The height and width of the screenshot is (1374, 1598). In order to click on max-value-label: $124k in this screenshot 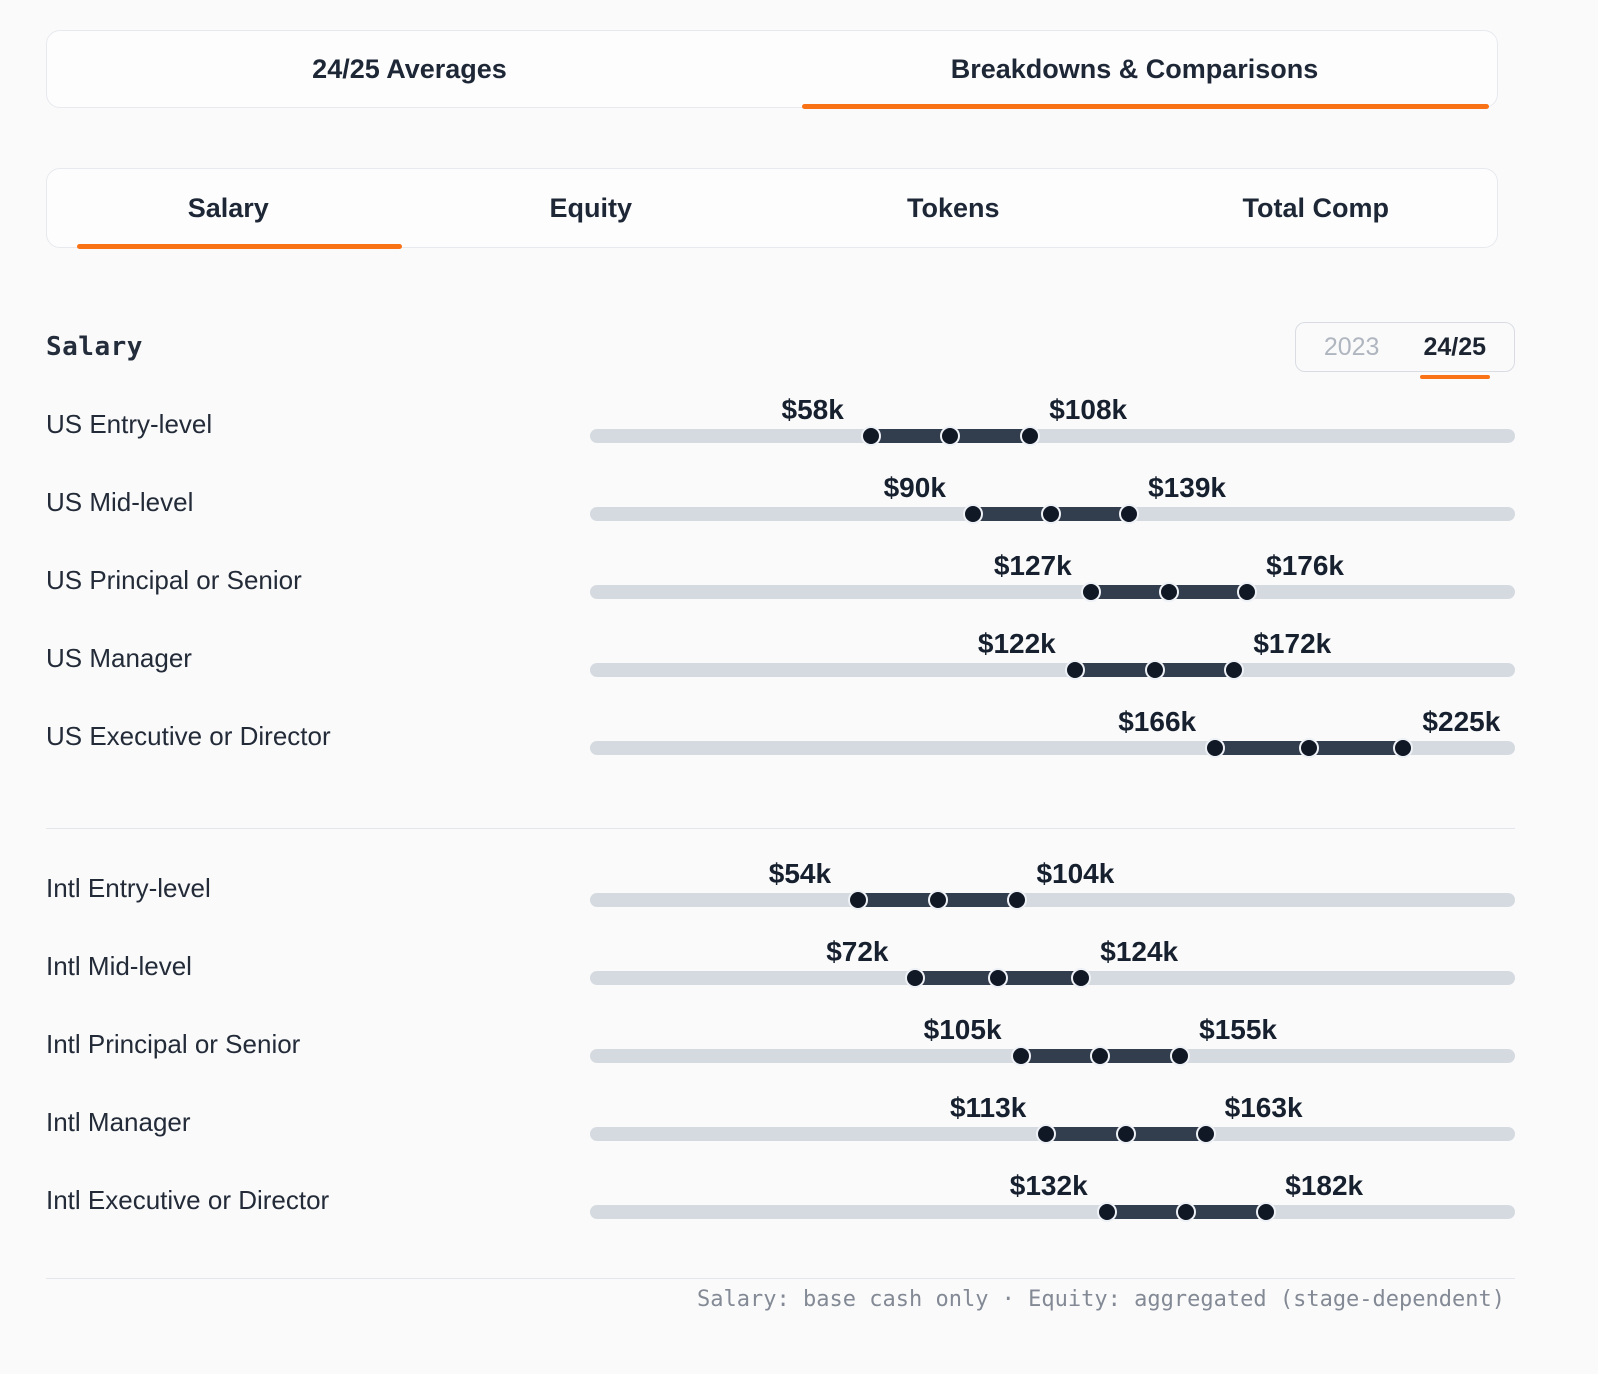, I will do `click(1139, 951)`.